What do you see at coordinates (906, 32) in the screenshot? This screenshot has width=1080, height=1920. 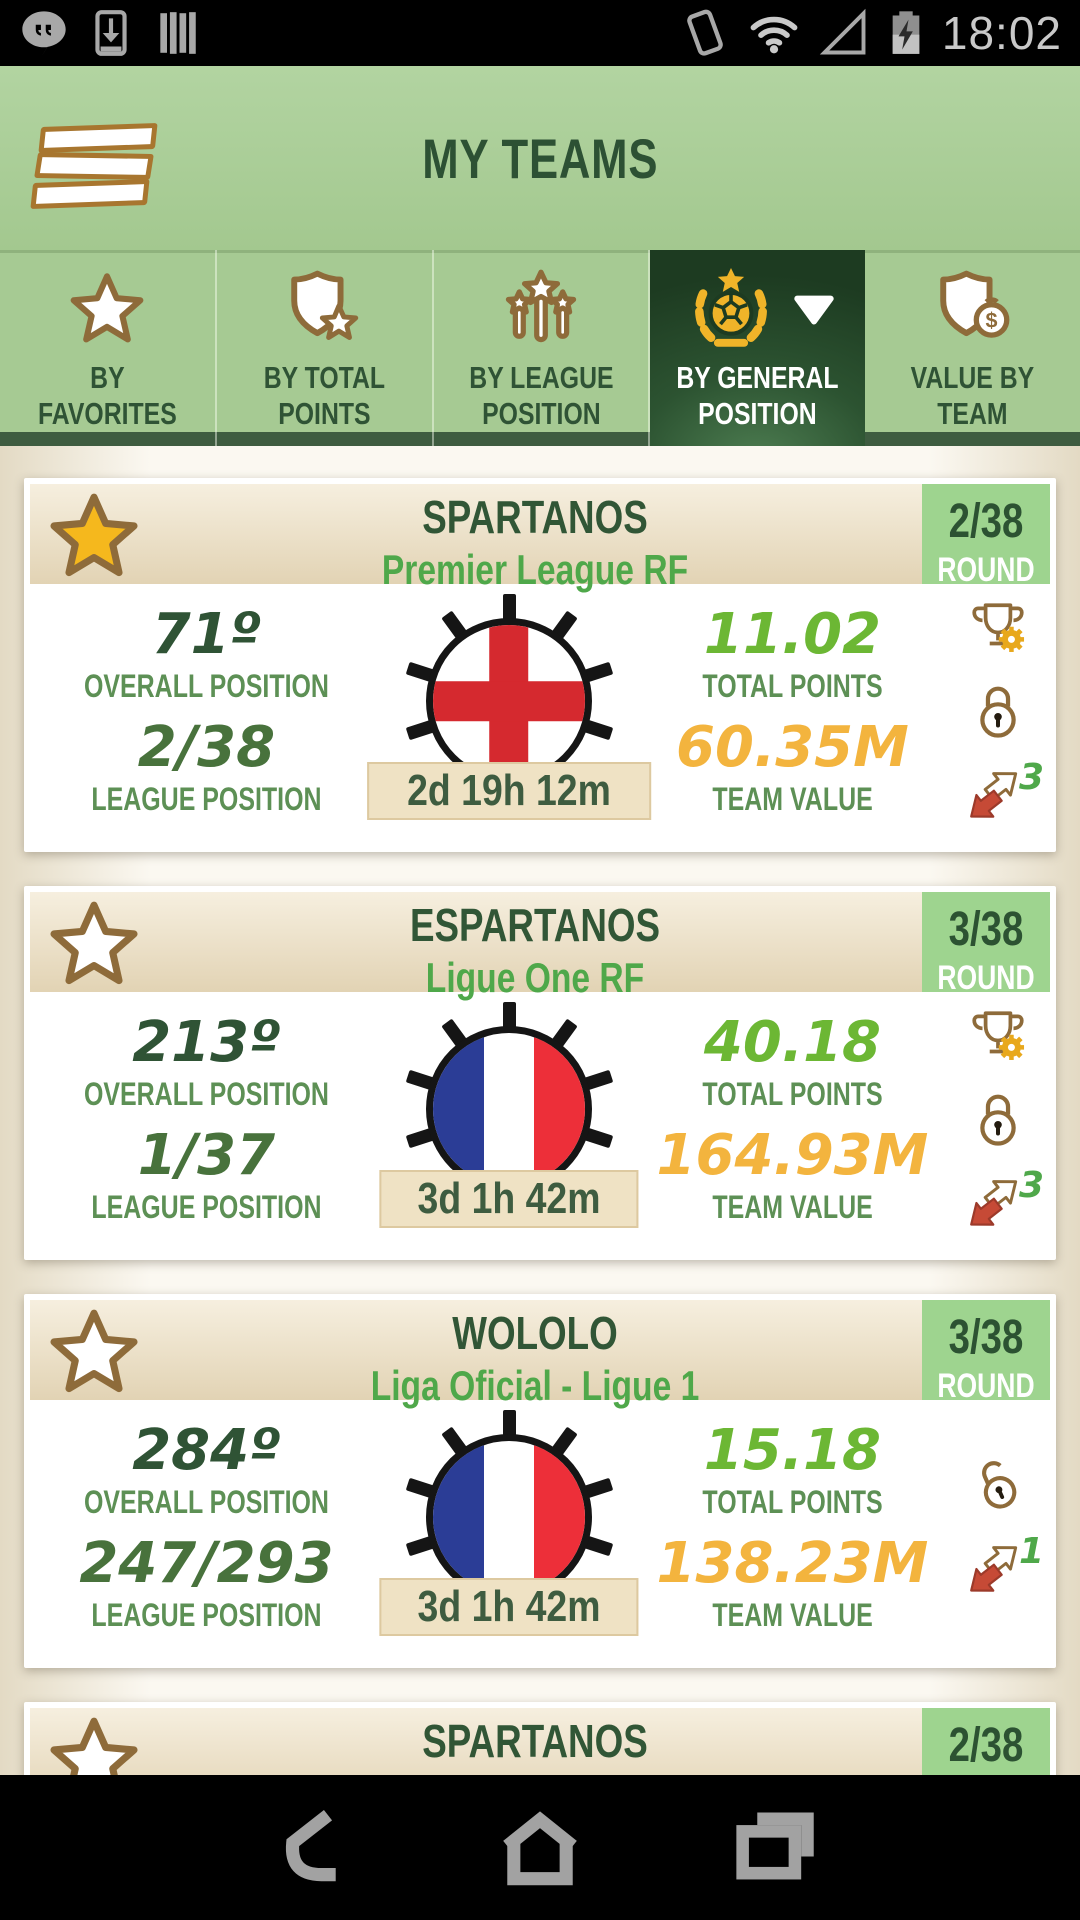 I see `battery-charging-icon` at bounding box center [906, 32].